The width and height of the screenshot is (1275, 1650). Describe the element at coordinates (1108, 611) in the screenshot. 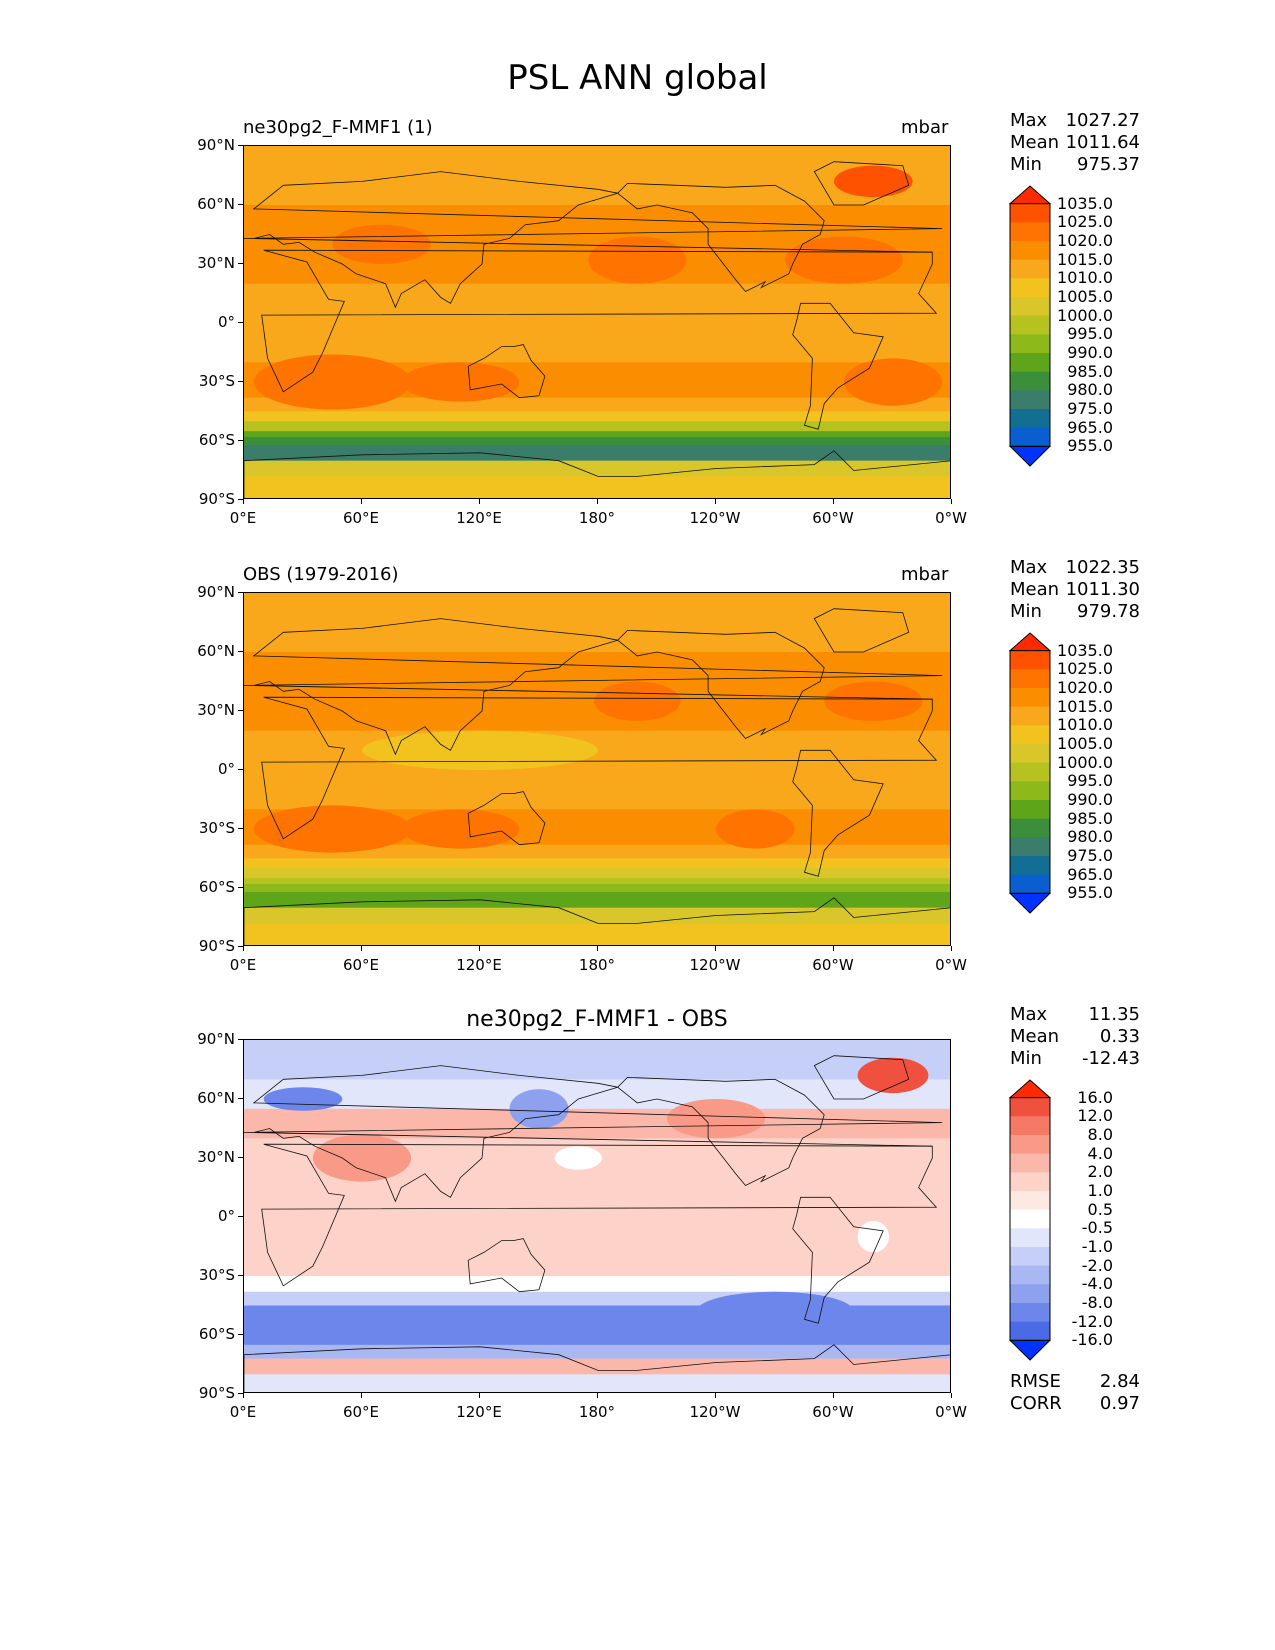

I see `stat-value: 979.78` at that location.